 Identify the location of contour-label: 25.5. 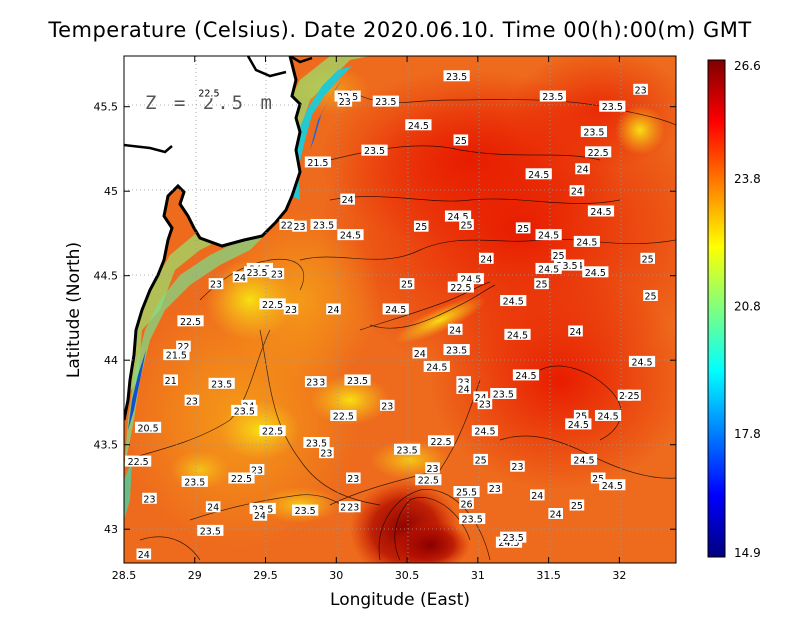
(466, 492).